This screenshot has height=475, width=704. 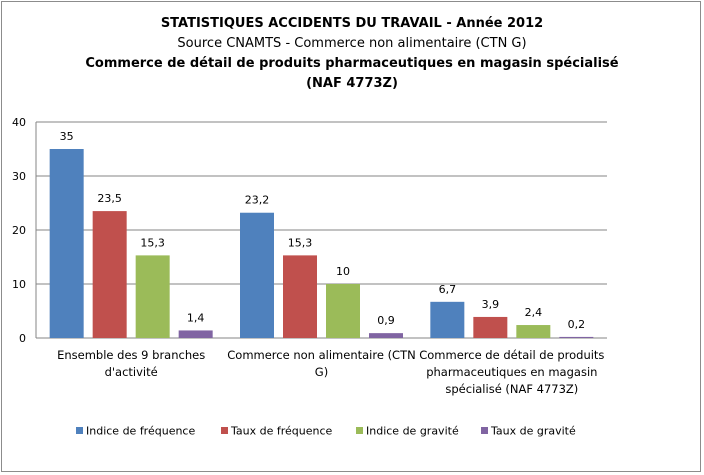 What do you see at coordinates (19, 284) in the screenshot?
I see `y-tick-label: 10` at bounding box center [19, 284].